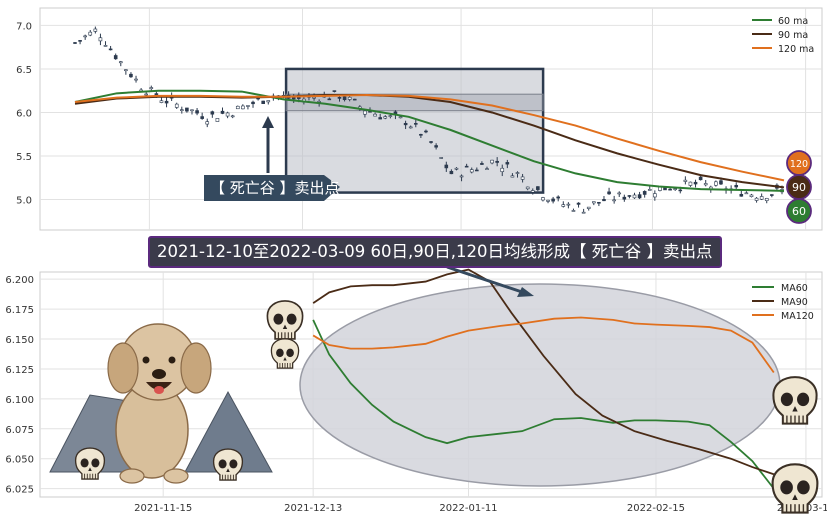  I want to click on ma-x-tick-label: 2022-01-11, so click(468, 508).